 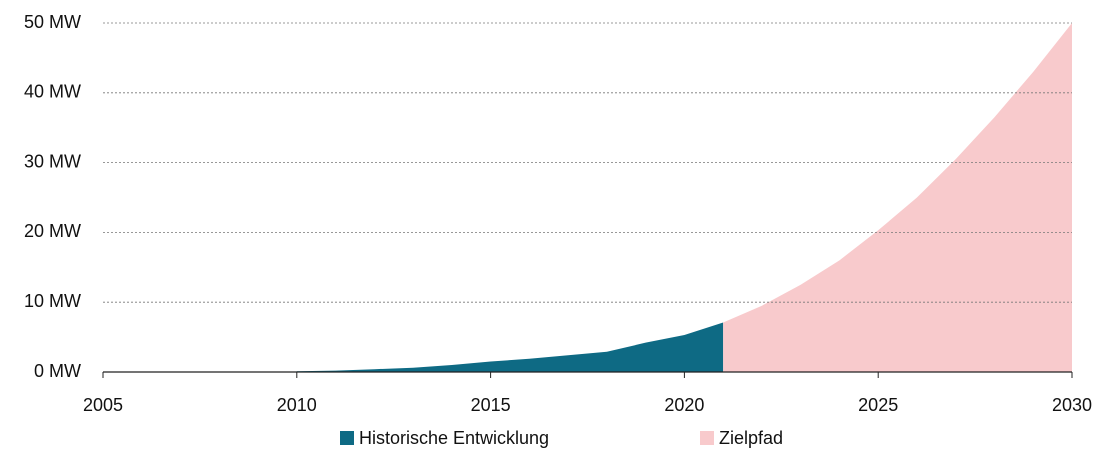 What do you see at coordinates (52, 161) in the screenshot?
I see `y-tick-label: 30 MW` at bounding box center [52, 161].